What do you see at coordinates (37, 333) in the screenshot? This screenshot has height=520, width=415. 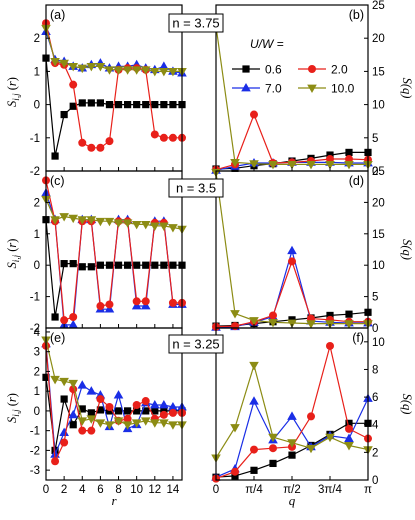 I see `y-tick-label: 4` at bounding box center [37, 333].